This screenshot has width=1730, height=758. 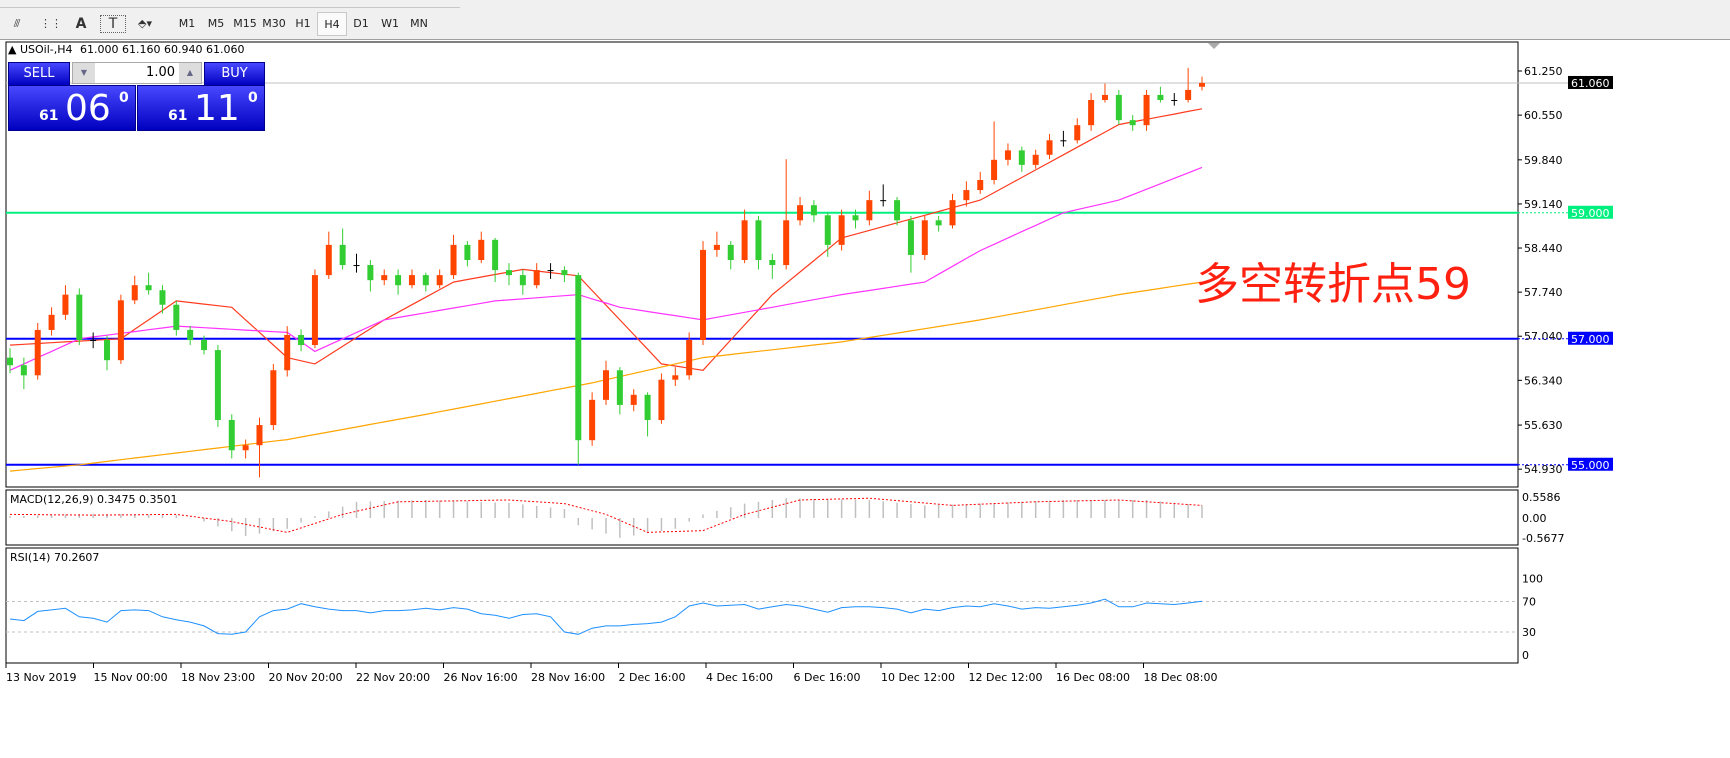 What do you see at coordinates (1333, 284) in the screenshot?
I see `annotation-text: 多空转折点59` at bounding box center [1333, 284].